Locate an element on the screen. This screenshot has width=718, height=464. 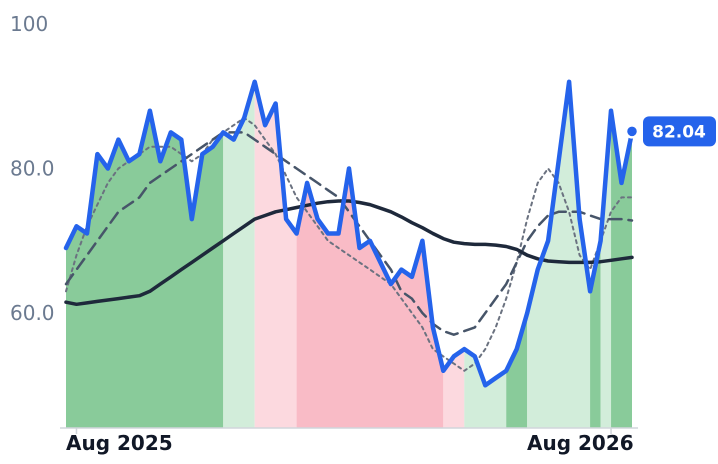
y-tick-label: 100 is located at coordinates (29, 24).